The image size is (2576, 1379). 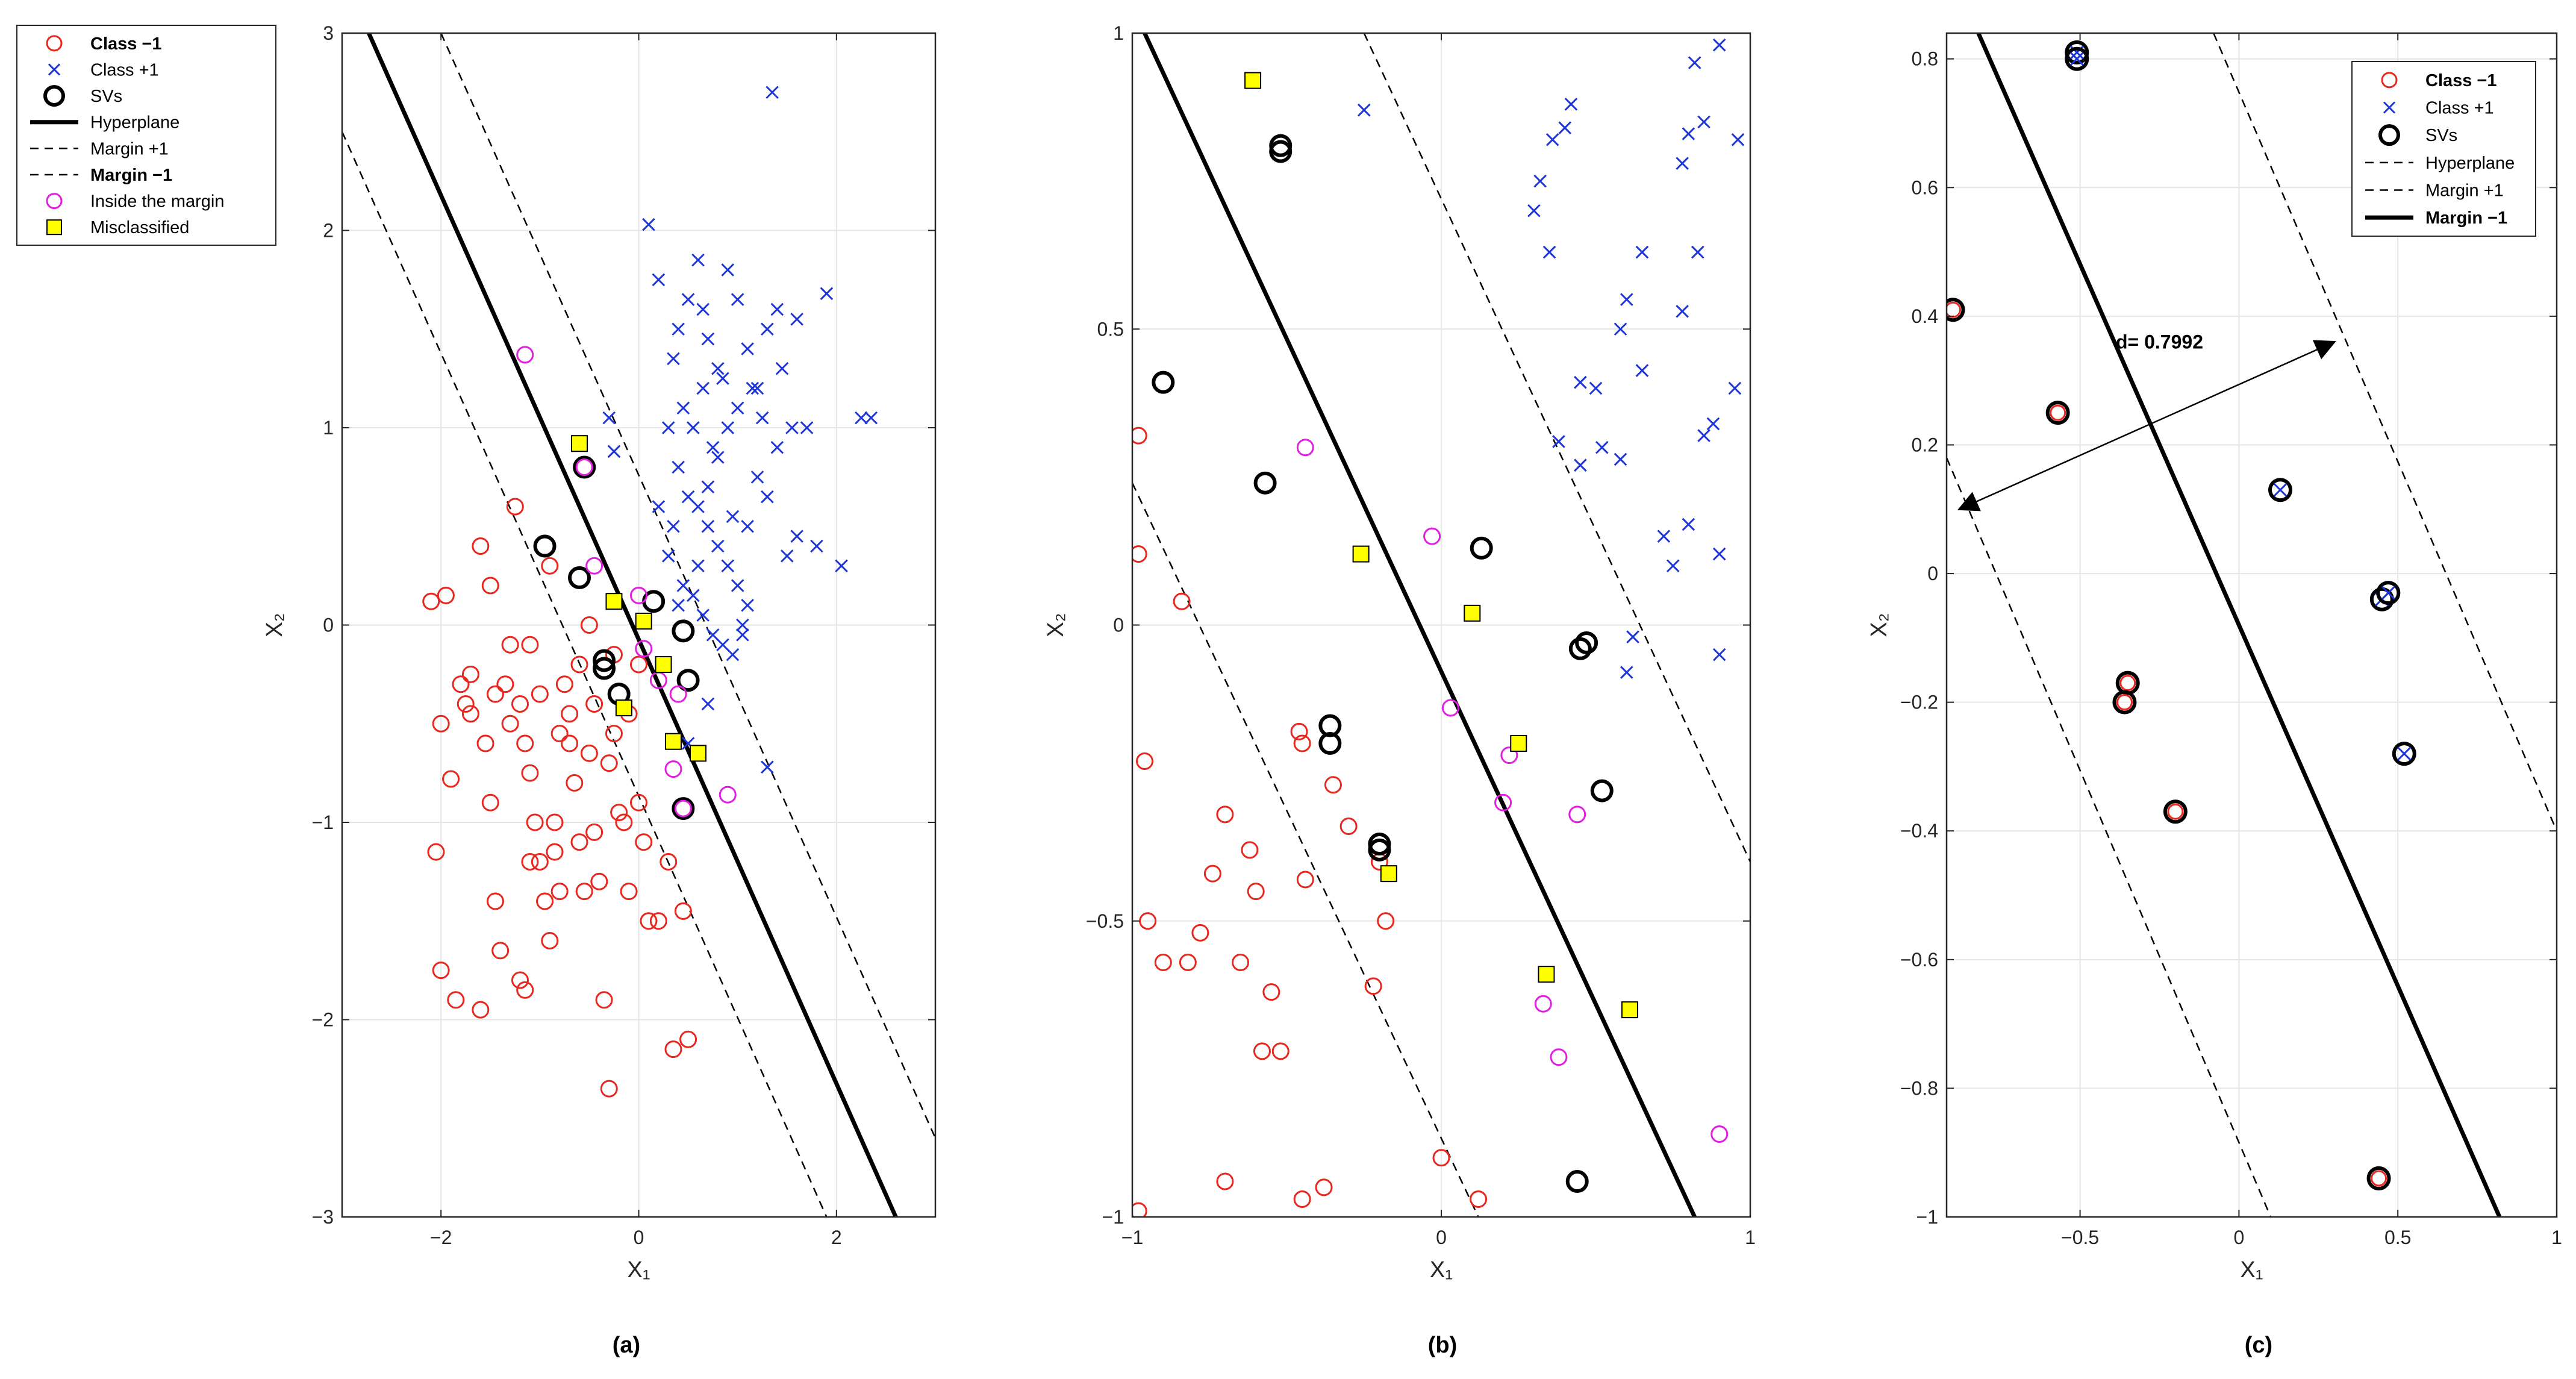 What do you see at coordinates (134, 123) in the screenshot?
I see `legend-label: Hyperplane` at bounding box center [134, 123].